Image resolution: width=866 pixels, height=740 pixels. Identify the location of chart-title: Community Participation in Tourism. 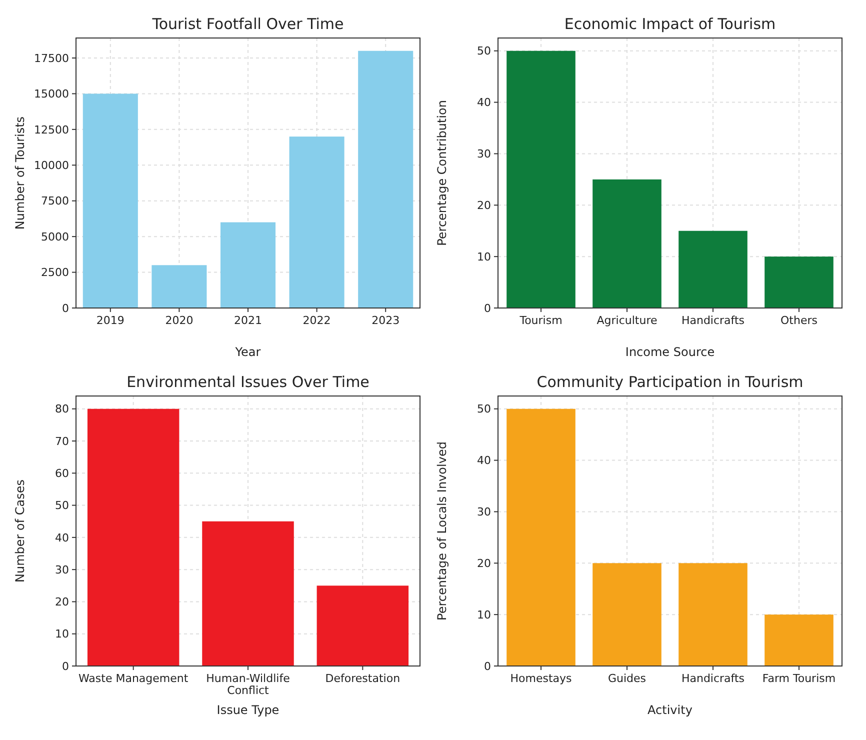
(670, 382).